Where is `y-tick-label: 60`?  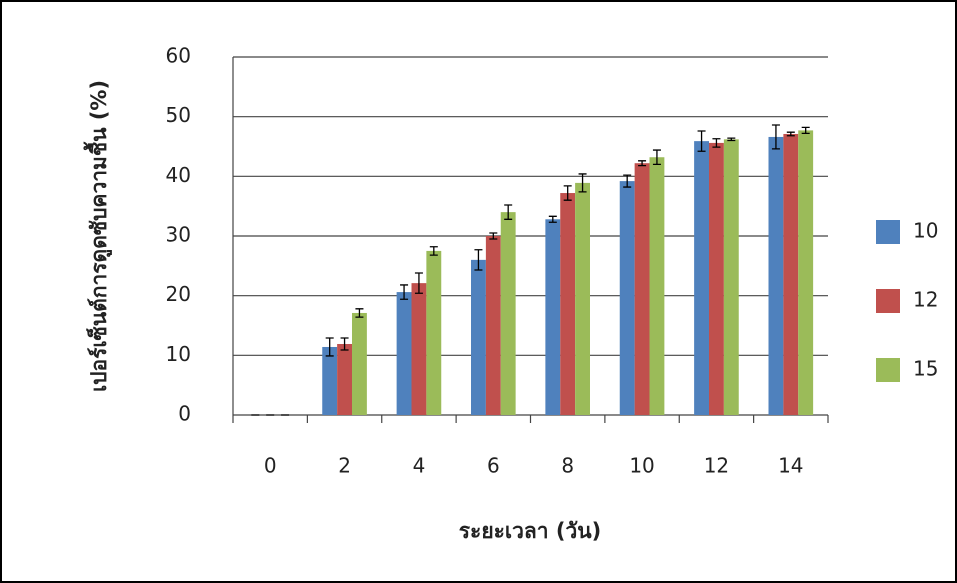
y-tick-label: 60 is located at coordinates (178, 56).